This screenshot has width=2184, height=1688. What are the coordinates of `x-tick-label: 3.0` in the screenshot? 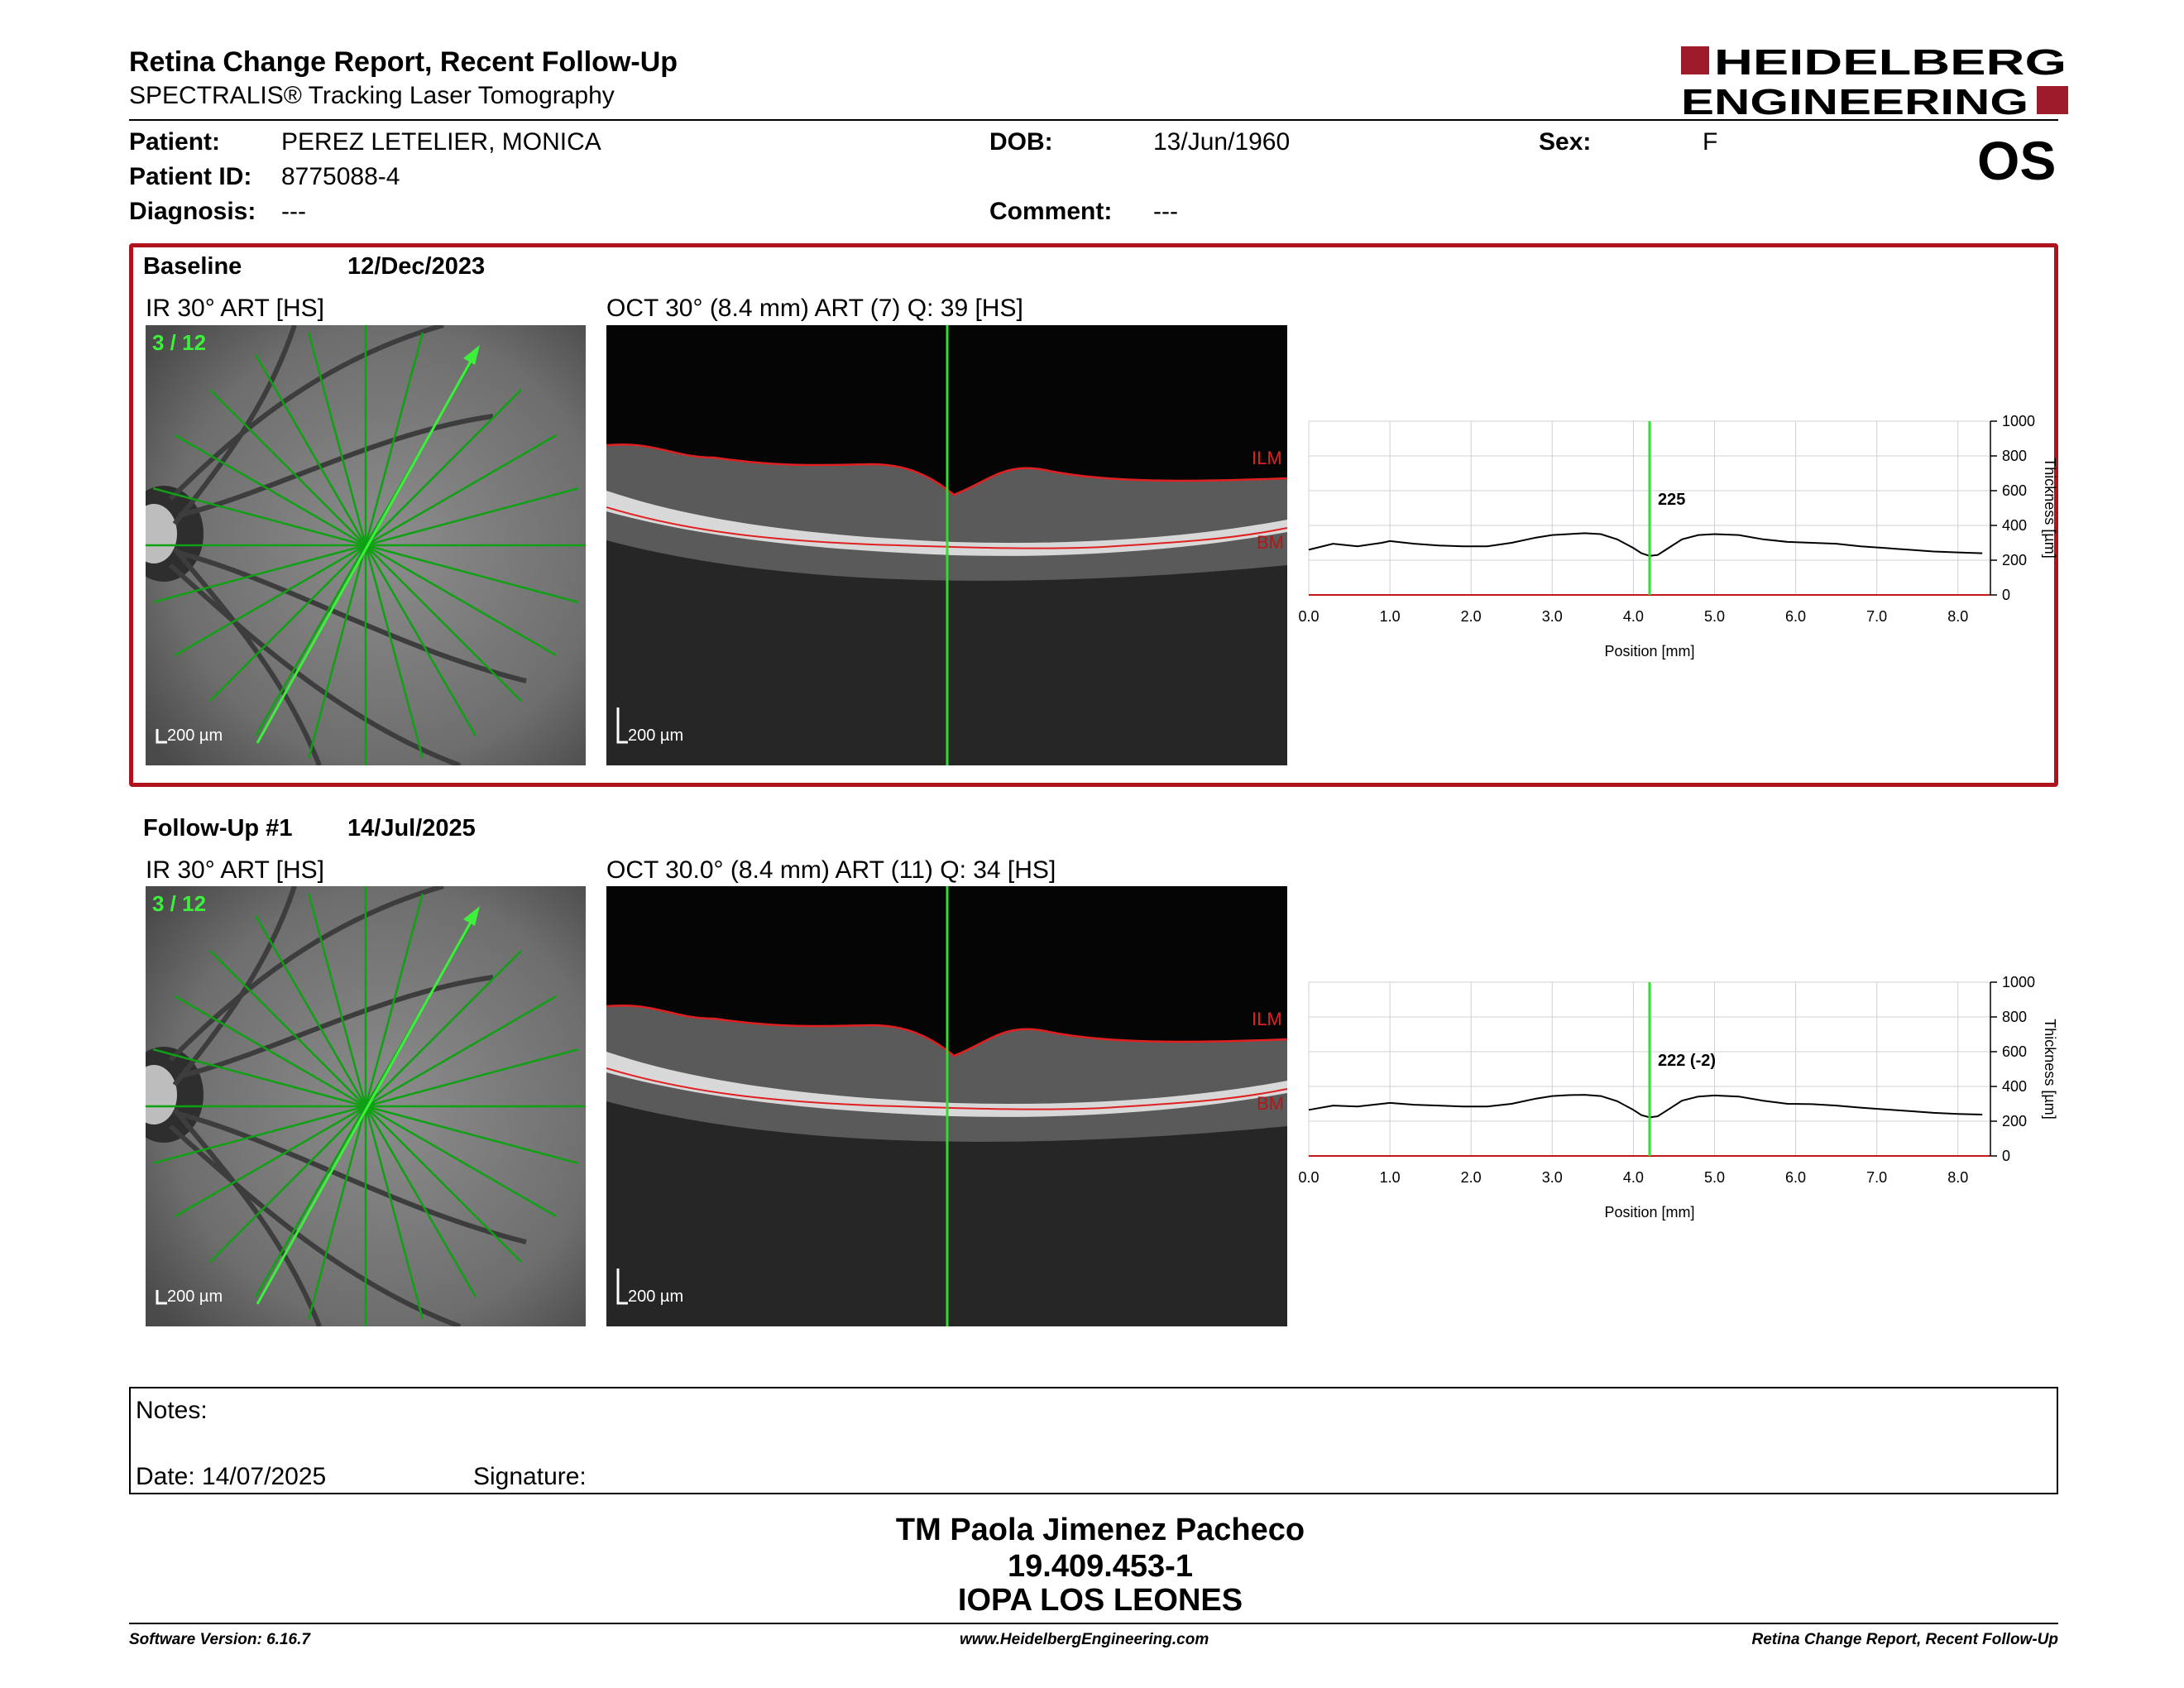 It's located at (1552, 616).